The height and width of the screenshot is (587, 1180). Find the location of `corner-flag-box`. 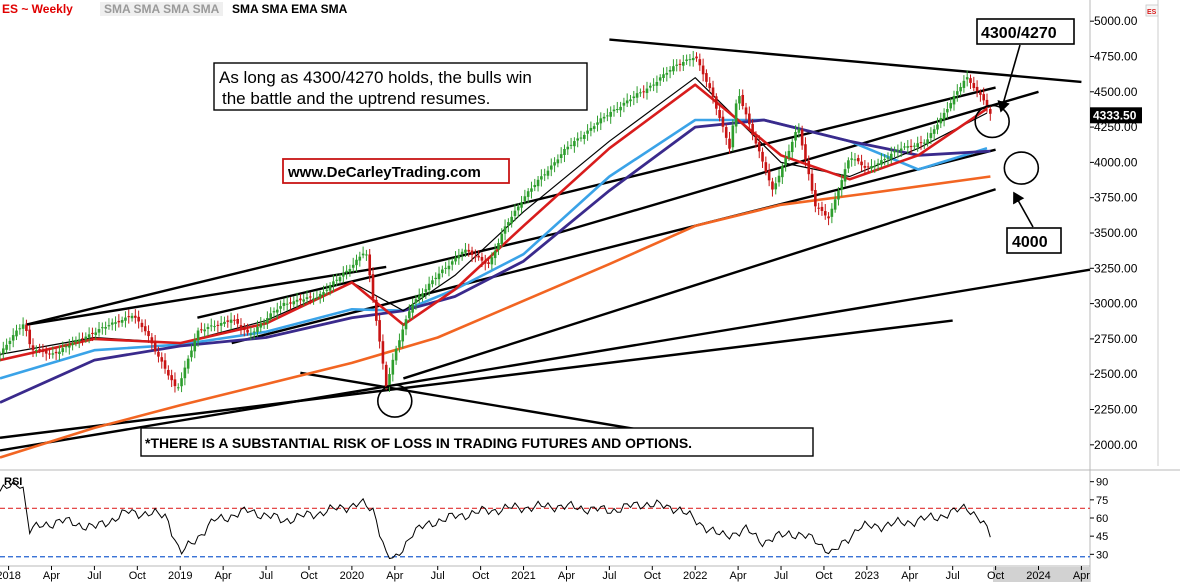

corner-flag-box is located at coordinates (1152, 10).